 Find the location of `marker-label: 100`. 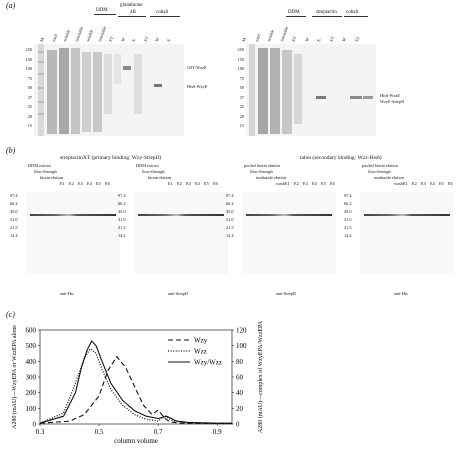

marker-label: 100 is located at coordinates (240, 69).